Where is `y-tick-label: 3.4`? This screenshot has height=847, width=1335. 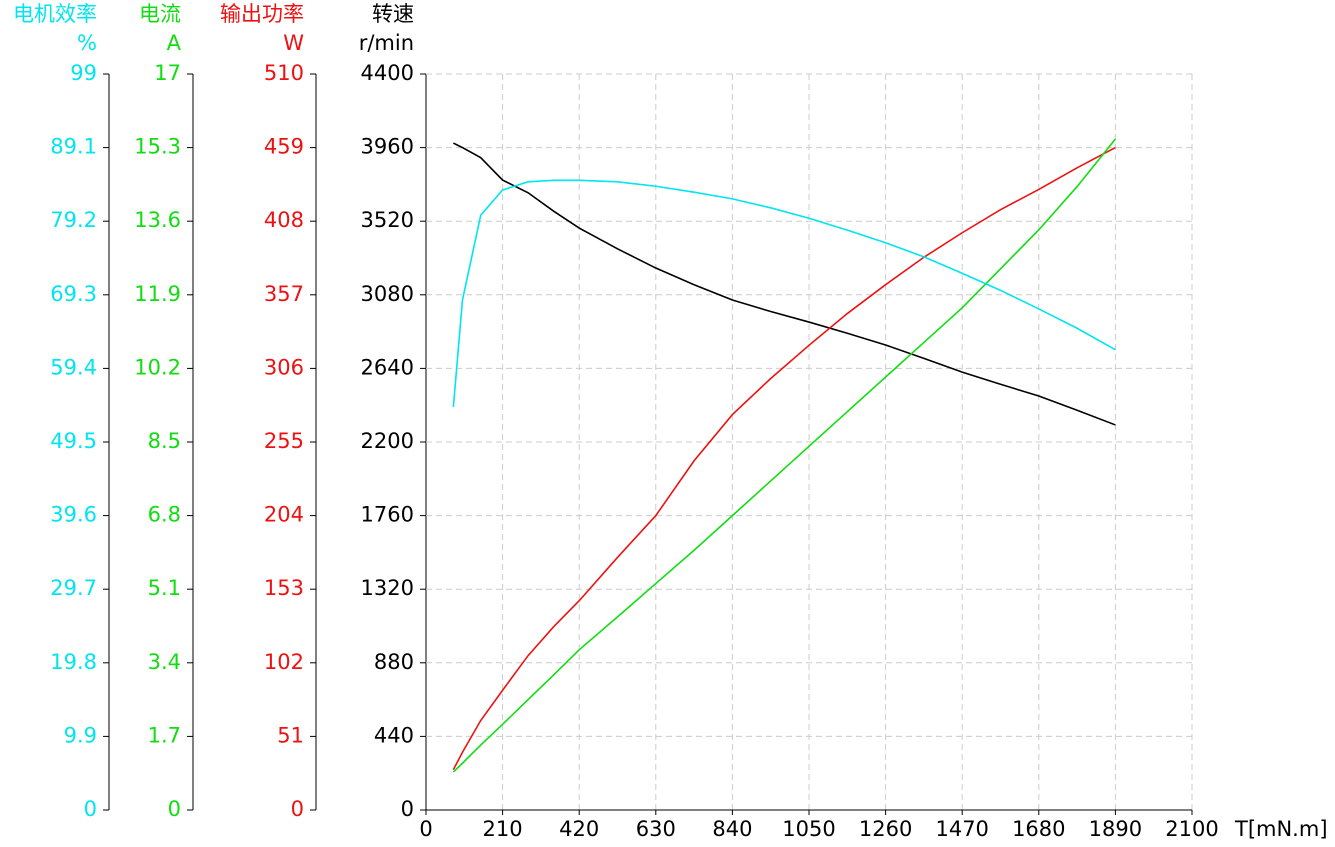 y-tick-label: 3.4 is located at coordinates (164, 662).